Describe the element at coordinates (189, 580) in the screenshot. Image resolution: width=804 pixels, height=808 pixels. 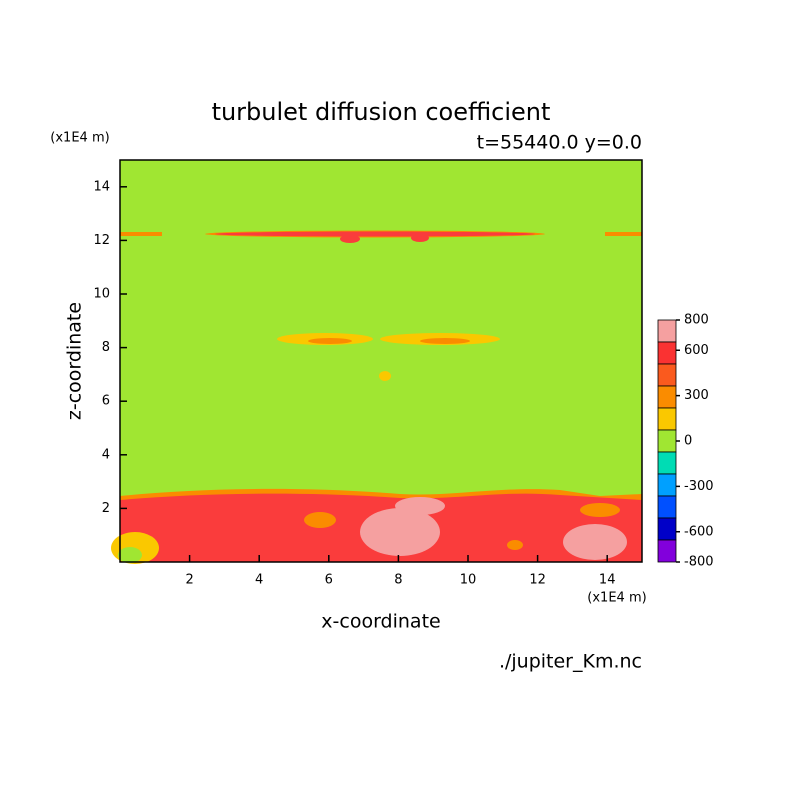
I see `x-tick-label: 2` at that location.